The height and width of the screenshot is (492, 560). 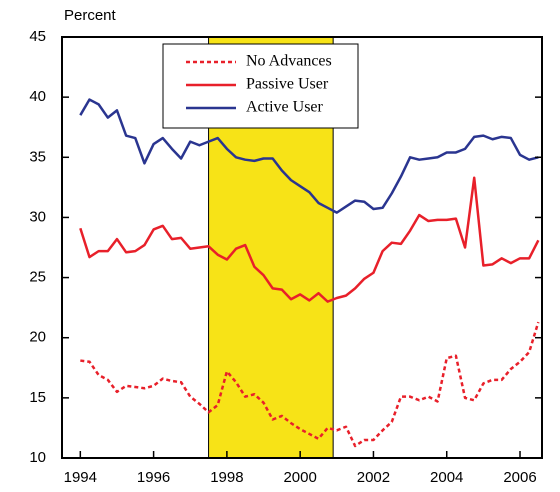 I want to click on legend-label: No Advances, so click(x=289, y=61).